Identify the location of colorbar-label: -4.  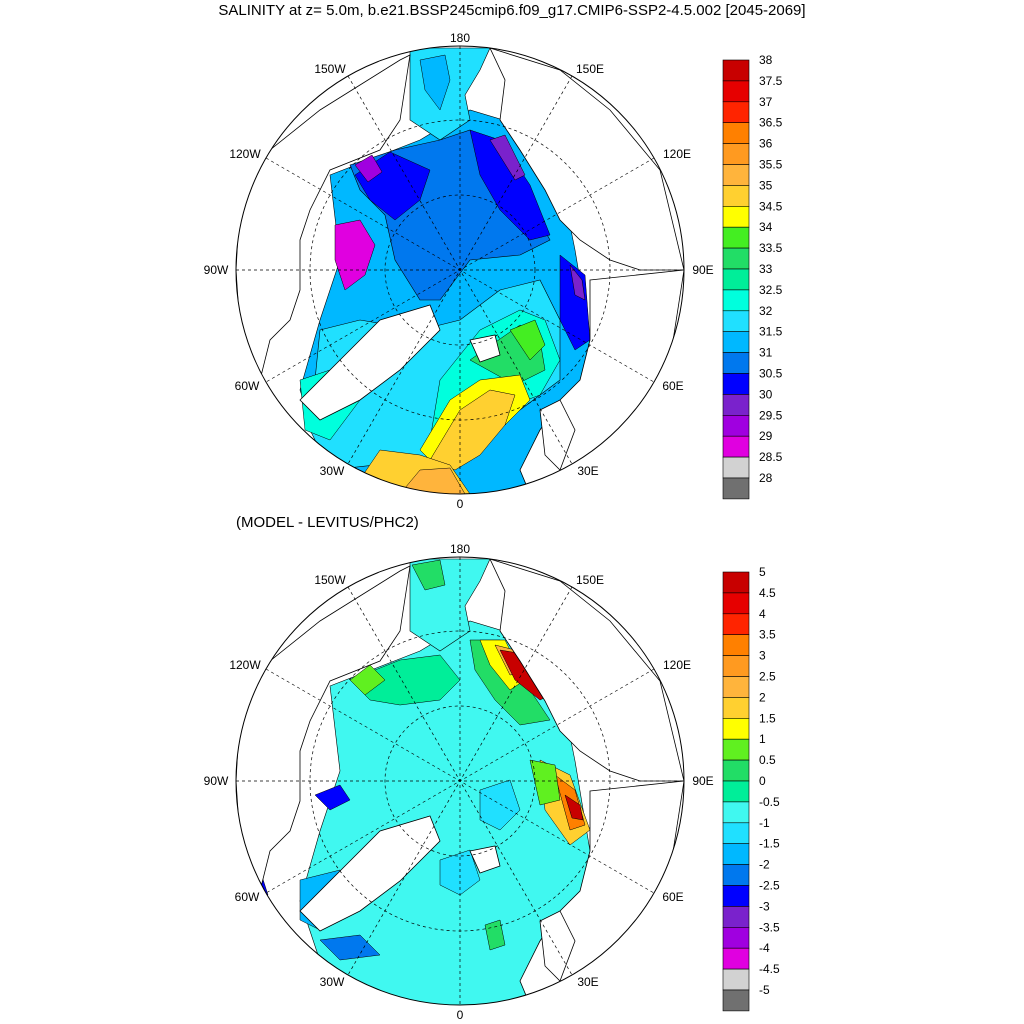
(764, 948).